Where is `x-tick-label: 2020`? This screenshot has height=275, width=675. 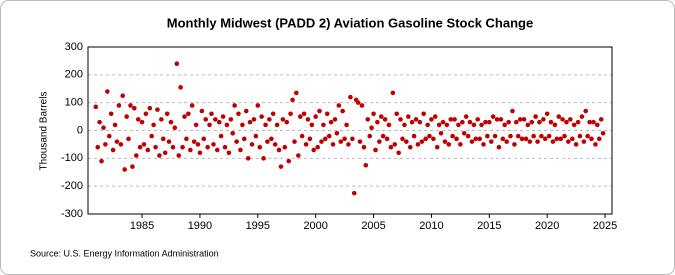 x-tick-label: 2020 is located at coordinates (547, 226).